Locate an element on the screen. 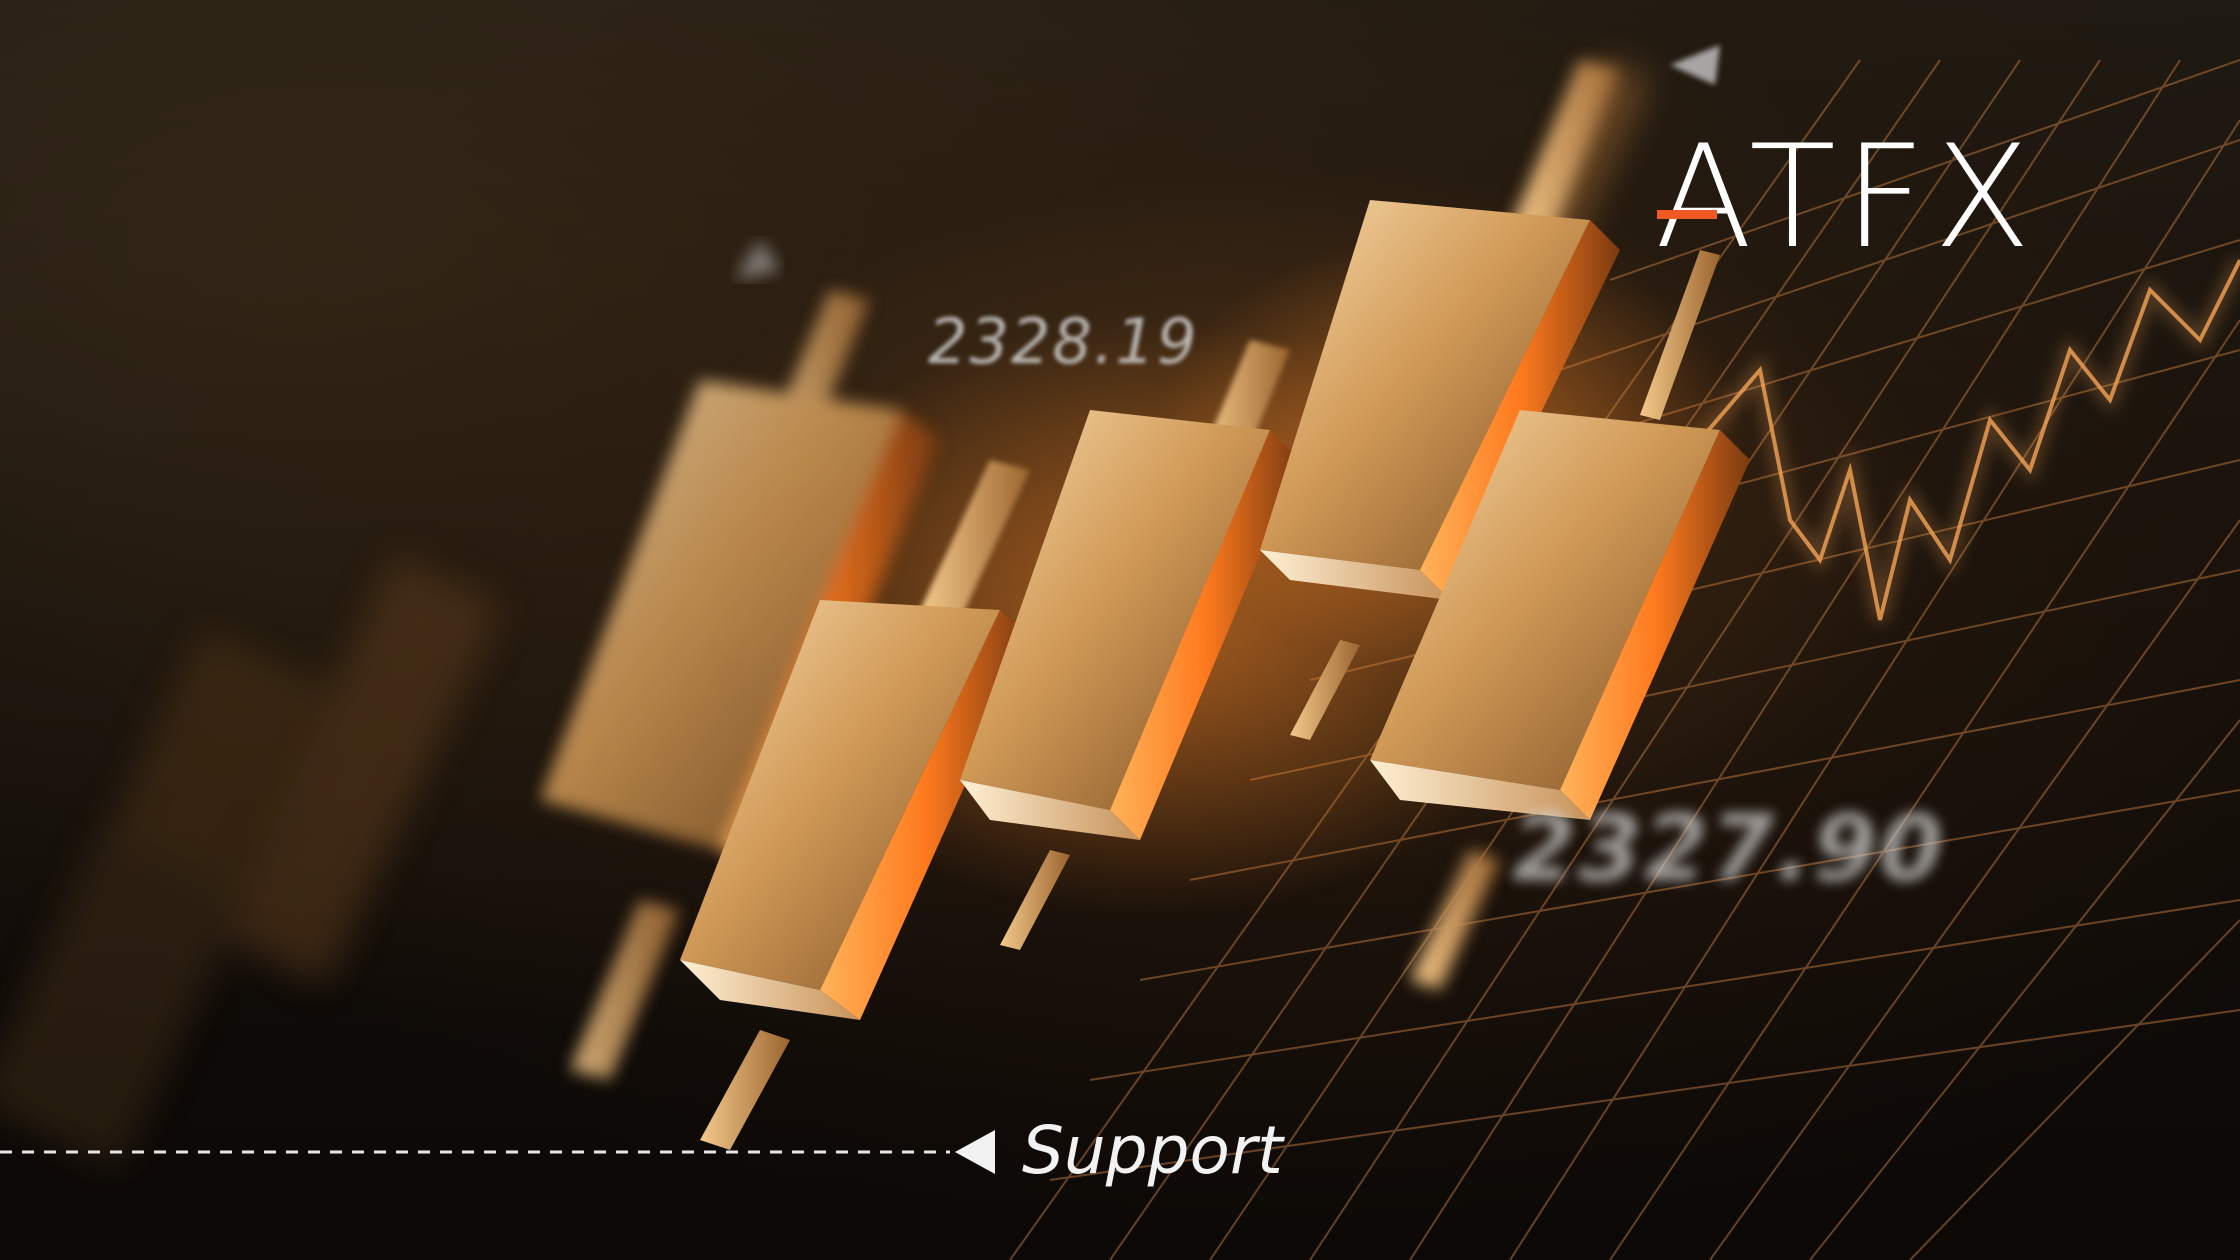  logo-text: ATFX is located at coordinates (1847, 197).